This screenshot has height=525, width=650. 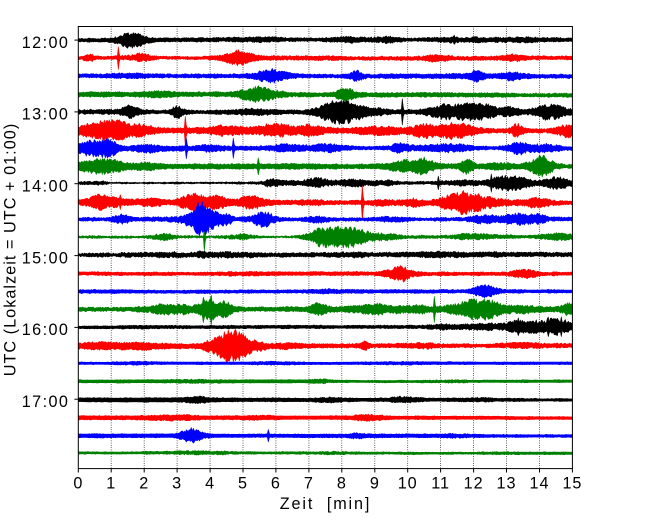 What do you see at coordinates (507, 484) in the screenshot?
I see `svg-text: 13` at bounding box center [507, 484].